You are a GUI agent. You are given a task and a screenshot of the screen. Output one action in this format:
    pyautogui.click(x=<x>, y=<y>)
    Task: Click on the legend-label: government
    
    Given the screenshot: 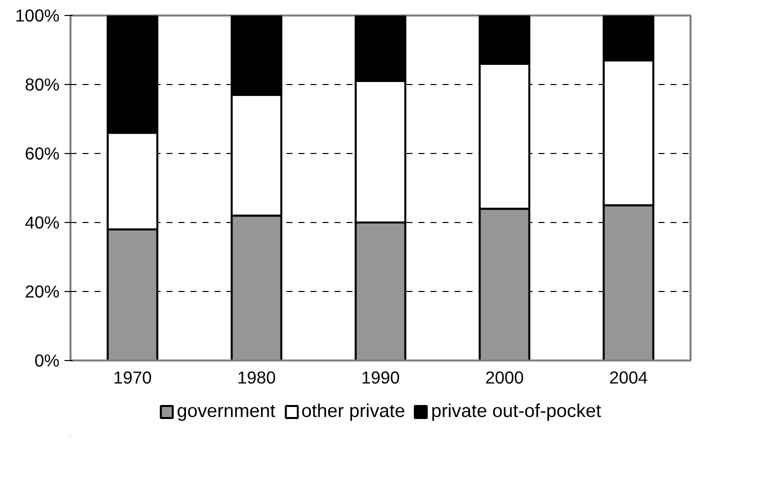 What is the action you would take?
    pyautogui.click(x=226, y=411)
    